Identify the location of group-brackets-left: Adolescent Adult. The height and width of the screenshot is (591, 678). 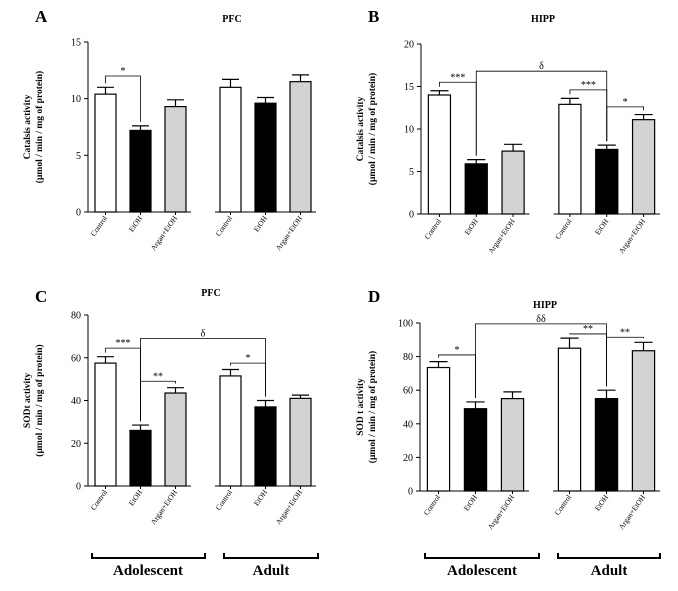
(205, 566).